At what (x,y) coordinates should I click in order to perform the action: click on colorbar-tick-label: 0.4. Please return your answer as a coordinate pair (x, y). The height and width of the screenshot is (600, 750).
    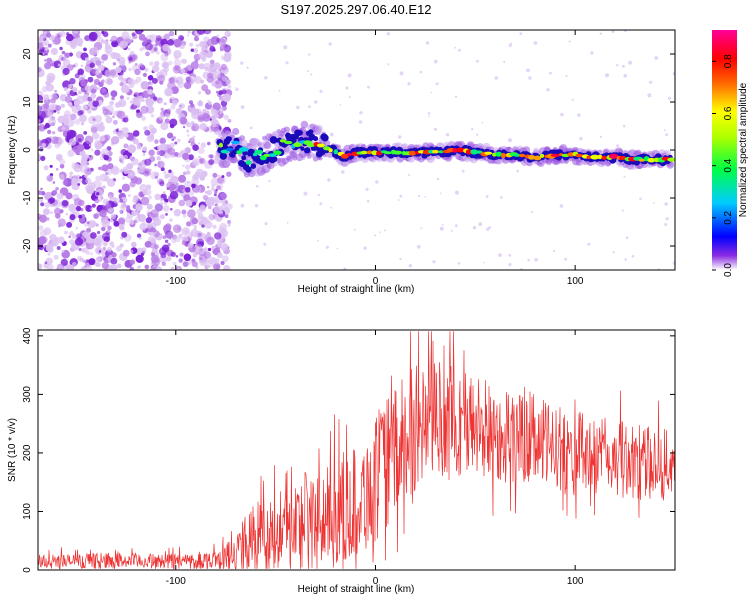
    Looking at the image, I should click on (728, 165).